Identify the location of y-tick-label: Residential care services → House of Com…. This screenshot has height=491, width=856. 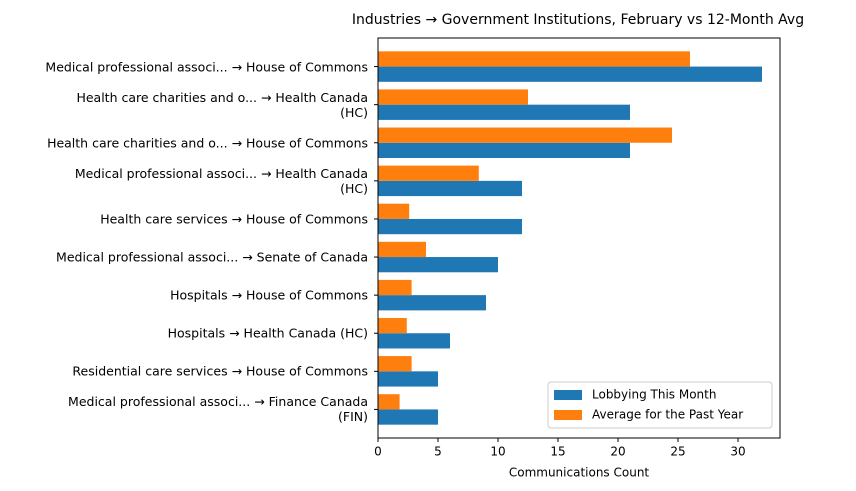
(220, 371).